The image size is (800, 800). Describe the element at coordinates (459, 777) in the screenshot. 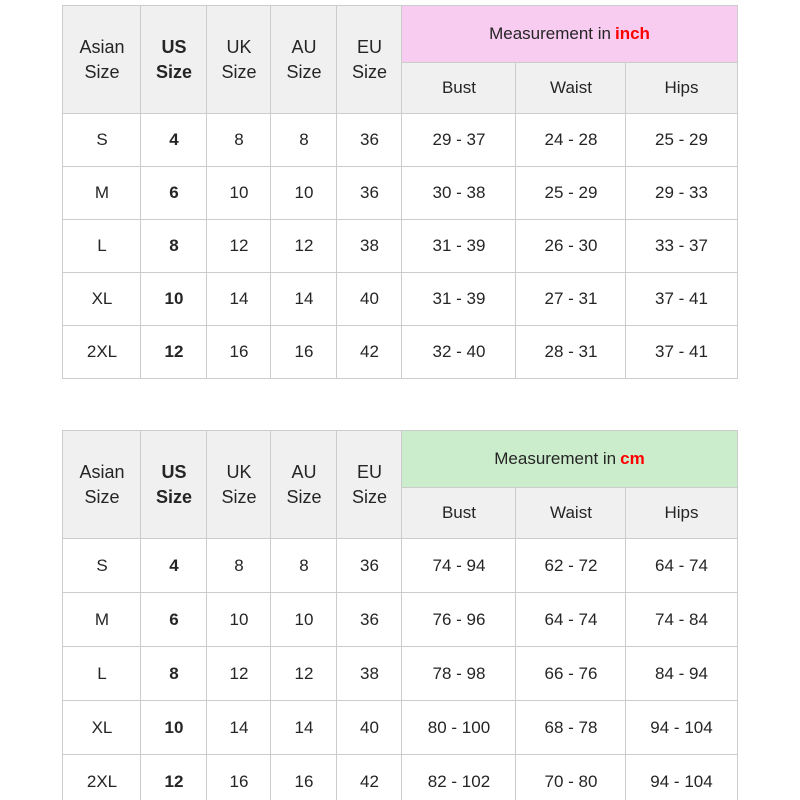

I see `cell-bust: 82 - 102` at that location.